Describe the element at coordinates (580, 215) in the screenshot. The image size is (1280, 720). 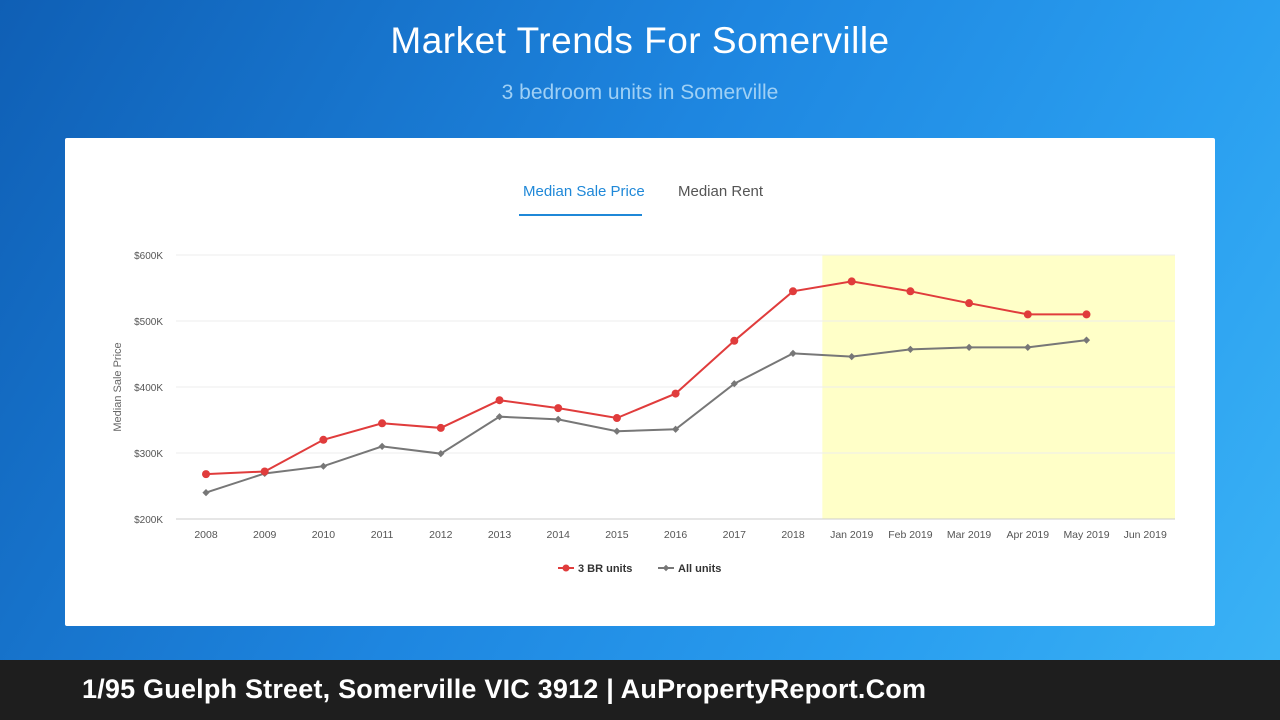
I see `active-tab-indicator` at that location.